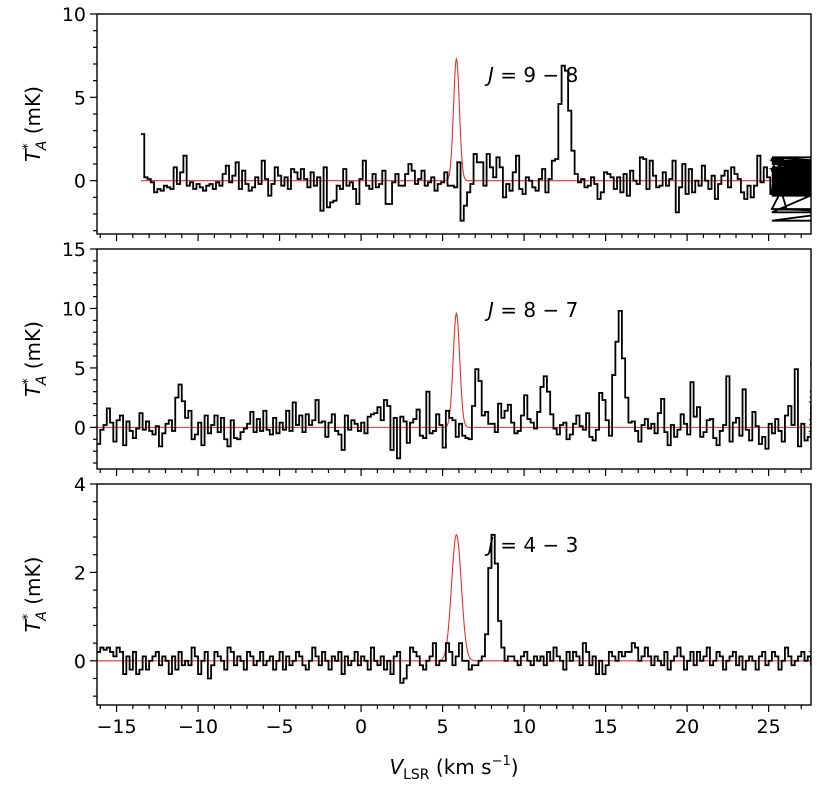 The image size is (830, 791). Describe the element at coordinates (687, 727) in the screenshot. I see `x-tick-label: 20` at that location.